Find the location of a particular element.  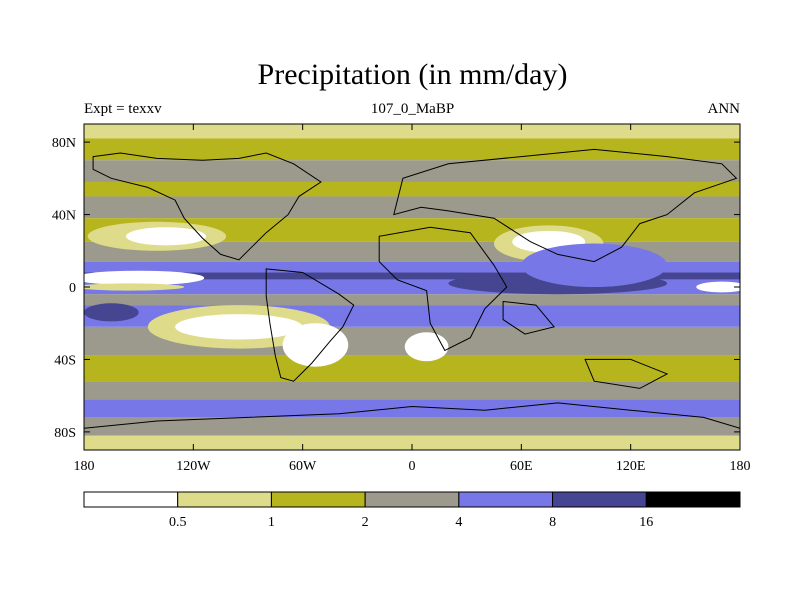

season-label: ANN is located at coordinates (724, 109).